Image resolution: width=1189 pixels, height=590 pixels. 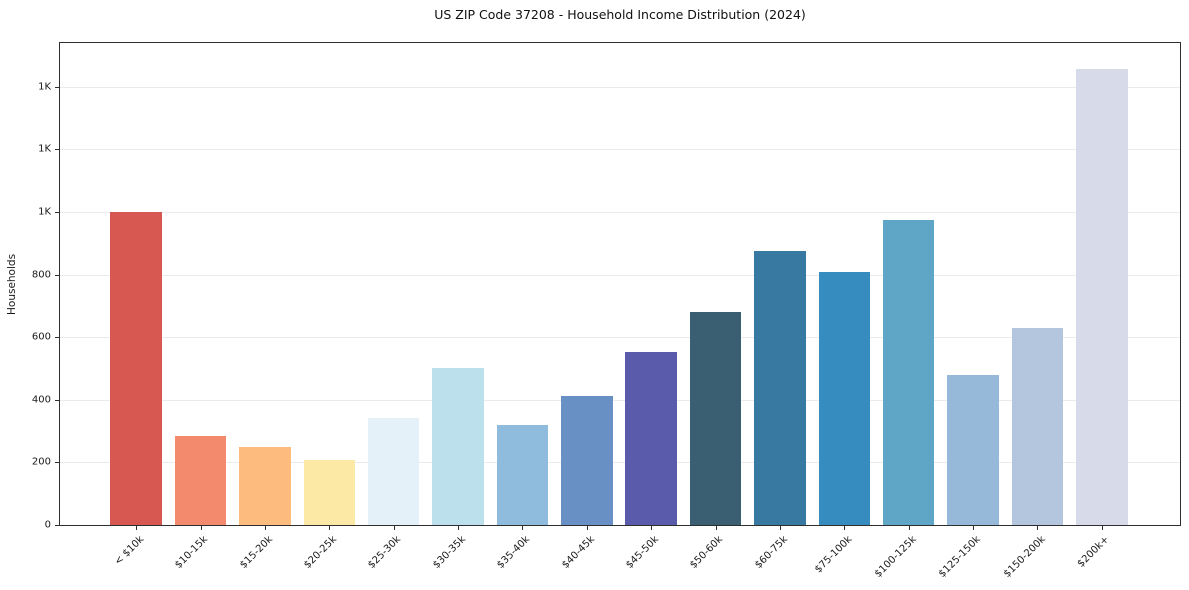 What do you see at coordinates (895, 557) in the screenshot?
I see `x-tick-label: $100-125k` at bounding box center [895, 557].